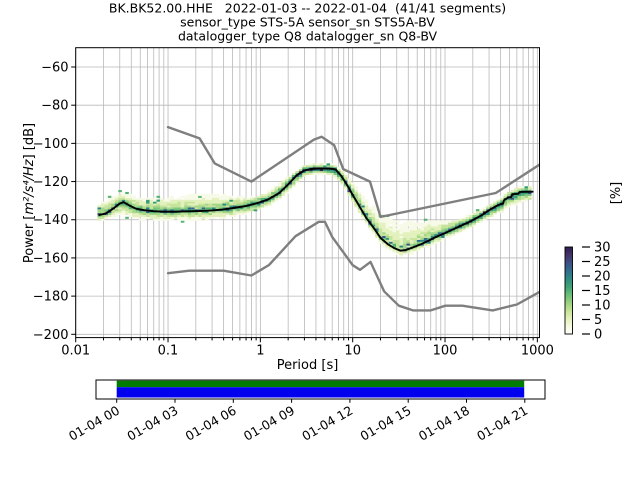  What do you see at coordinates (444, 423) in the screenshot?
I see `timeline-date-label: 01-04 18` at bounding box center [444, 423].